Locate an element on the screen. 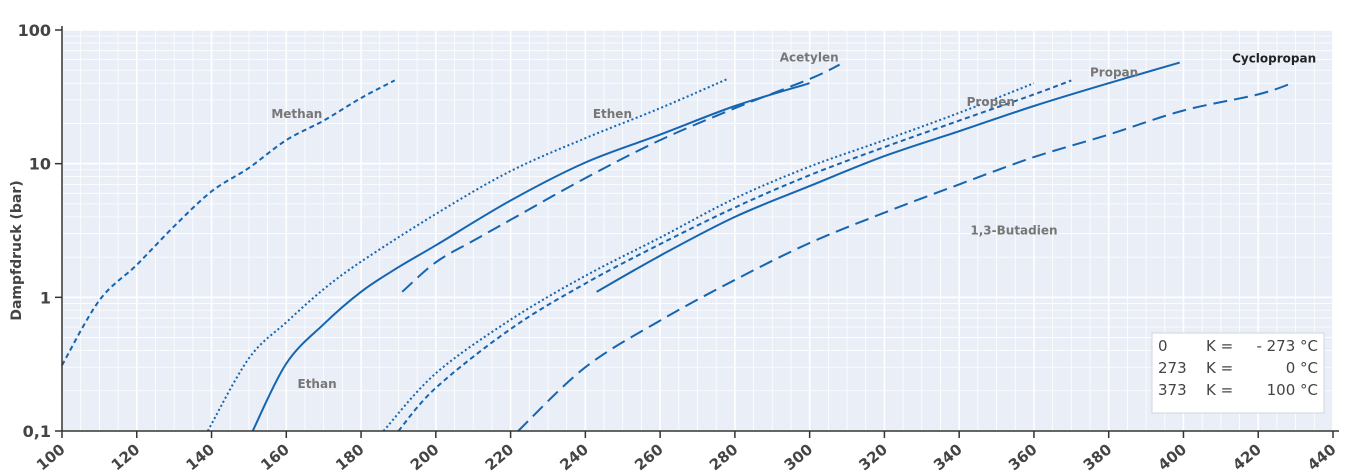 The image size is (1352, 476). x-tick-label: 120 is located at coordinates (126, 457).